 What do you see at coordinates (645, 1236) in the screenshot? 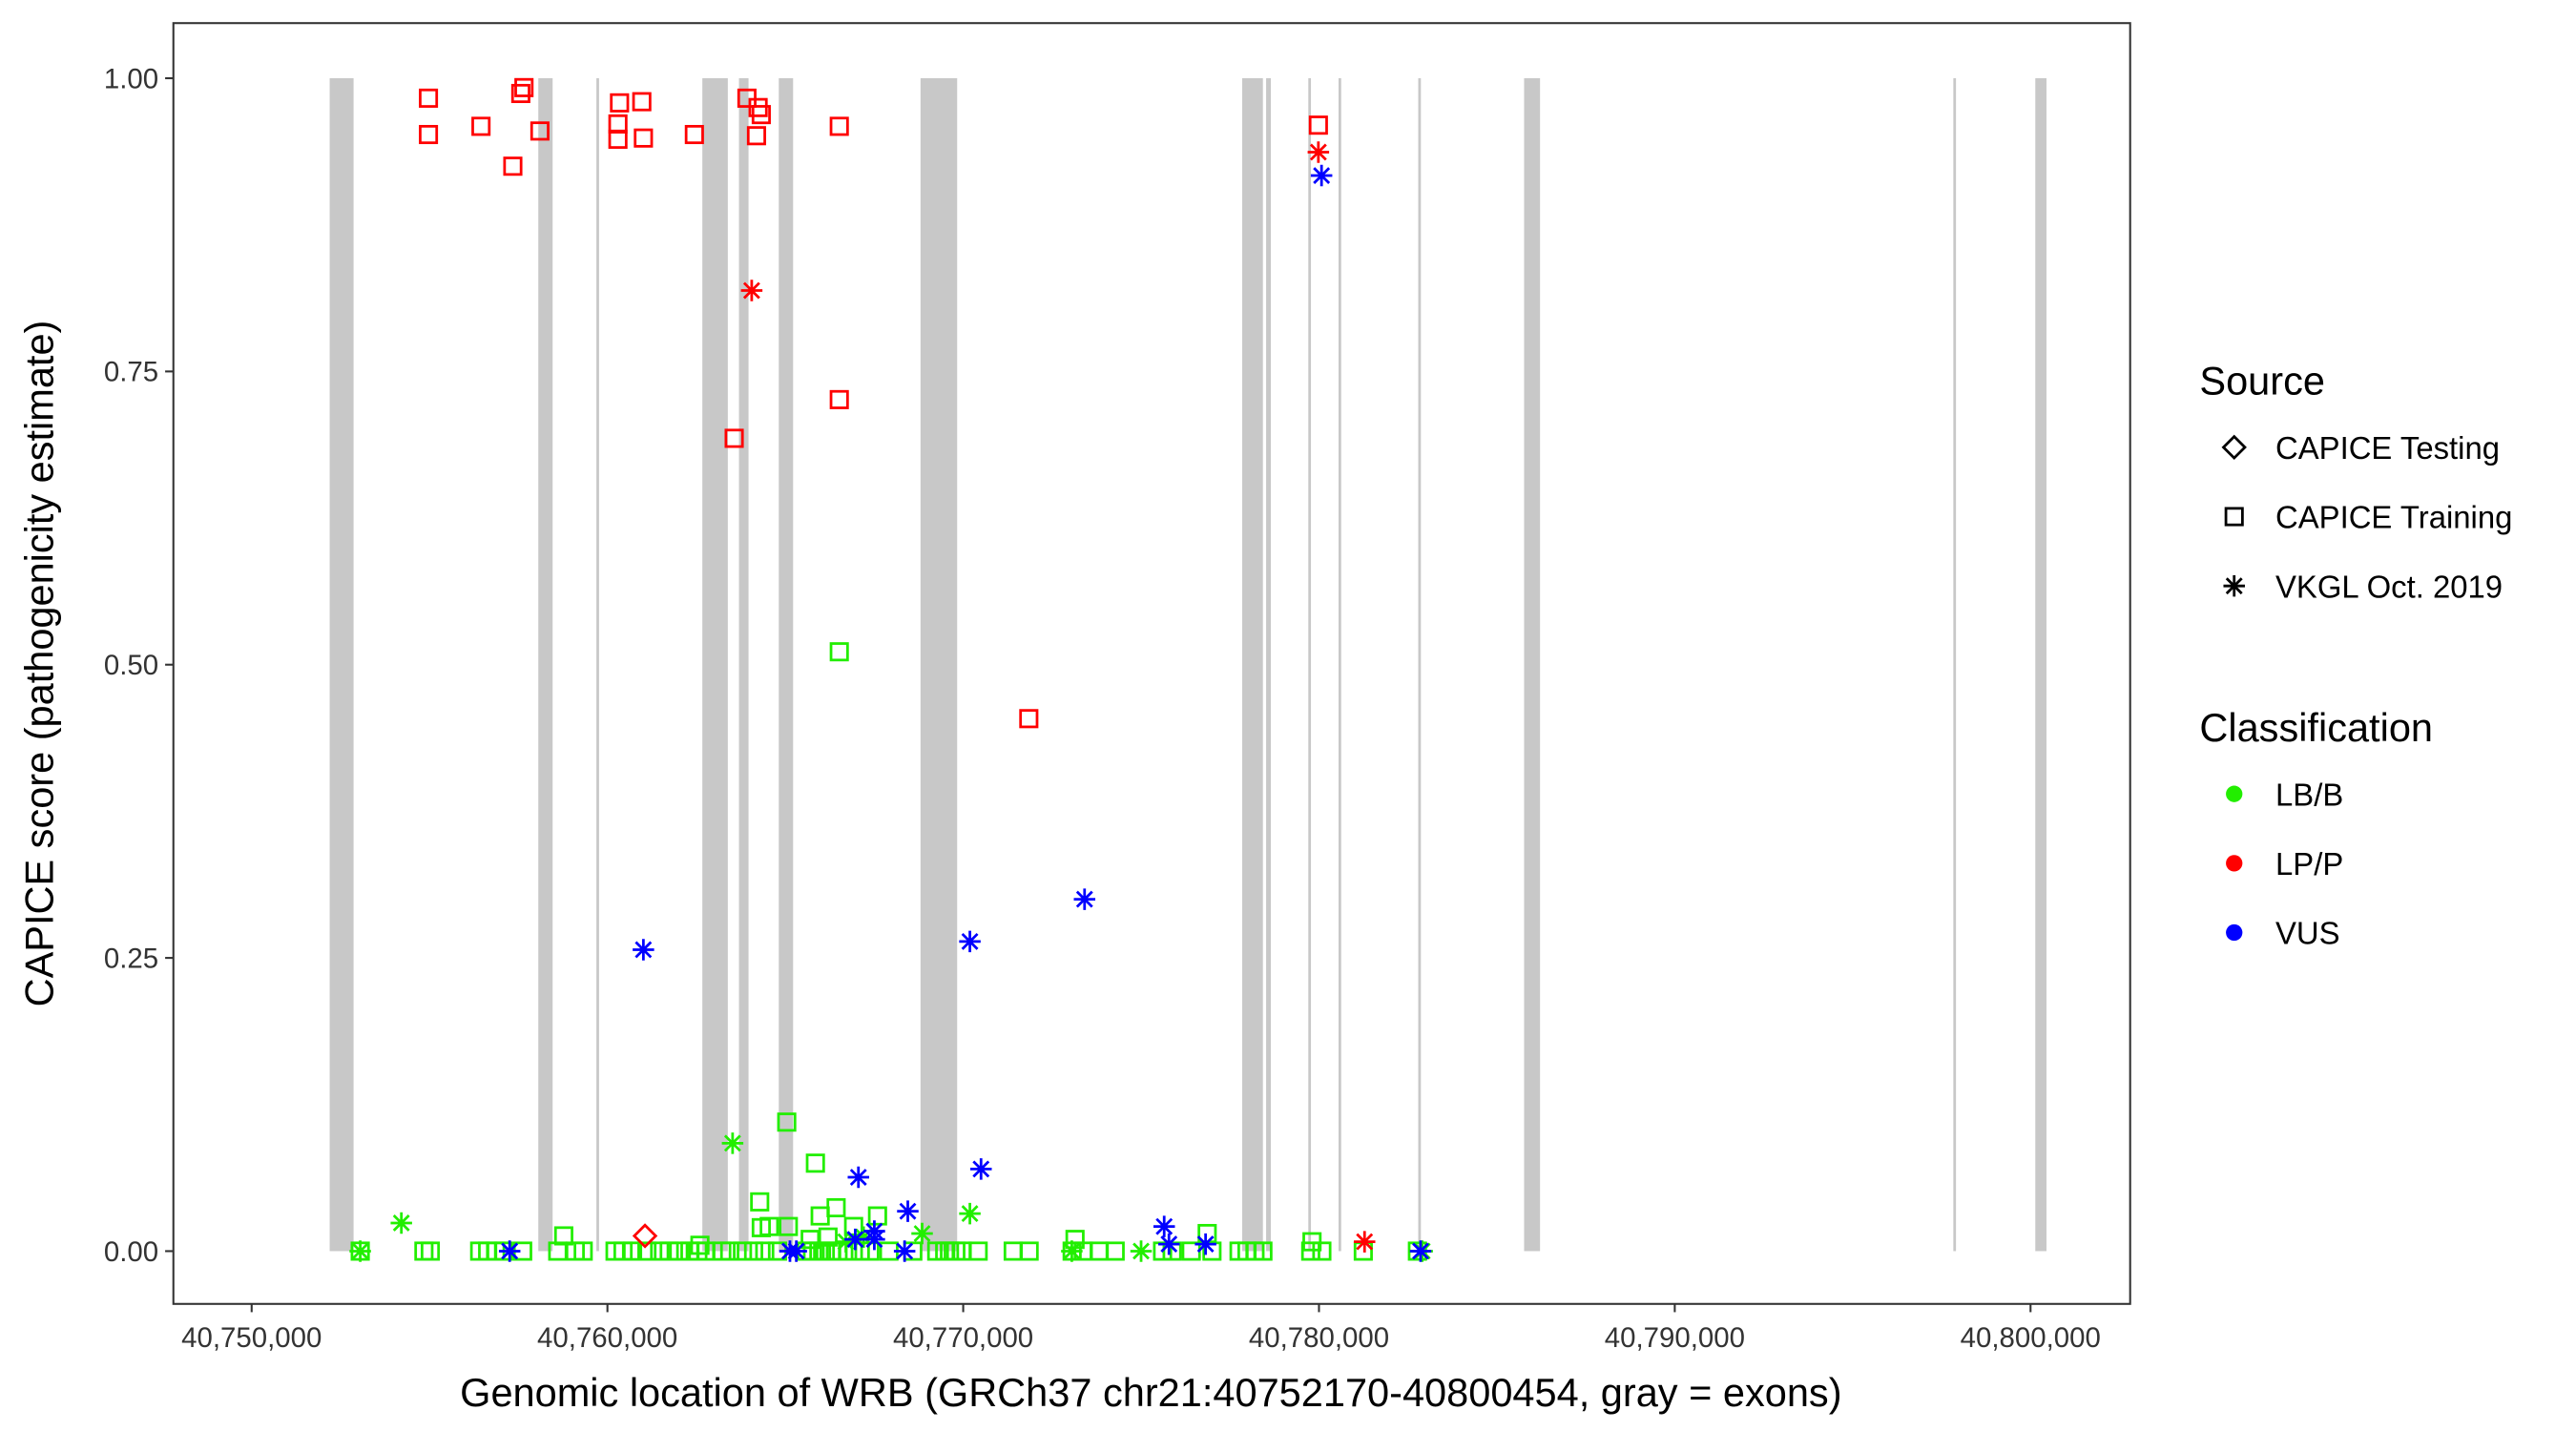
I see `diamond-marker` at bounding box center [645, 1236].